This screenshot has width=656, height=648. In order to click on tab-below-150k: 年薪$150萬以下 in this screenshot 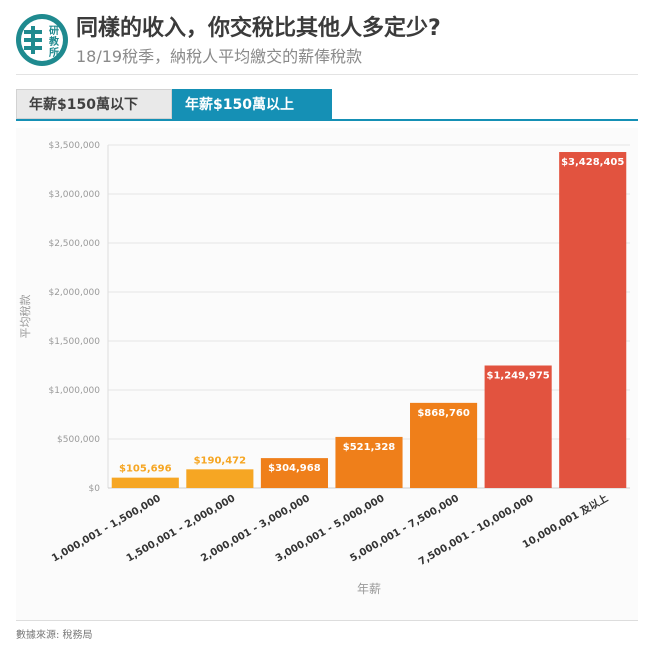, I will do `click(94, 104)`.